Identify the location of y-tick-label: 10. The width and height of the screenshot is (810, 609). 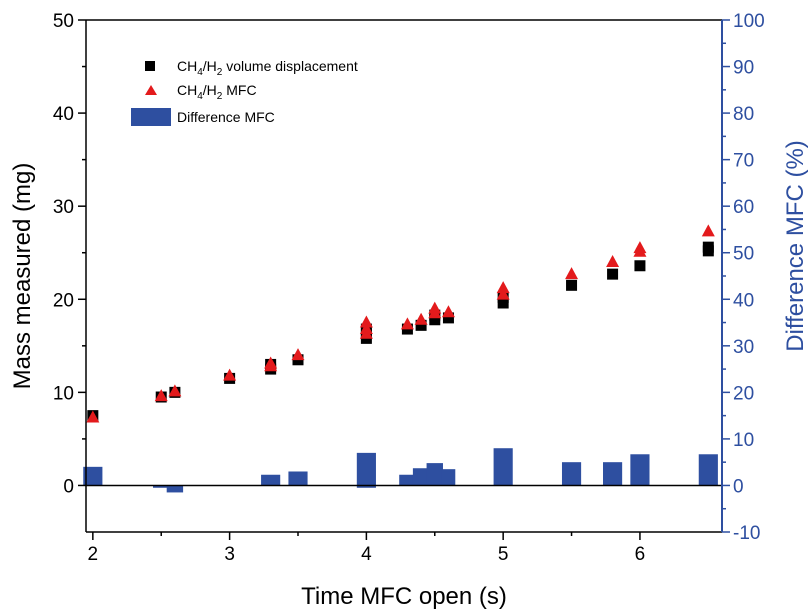
(63, 393).